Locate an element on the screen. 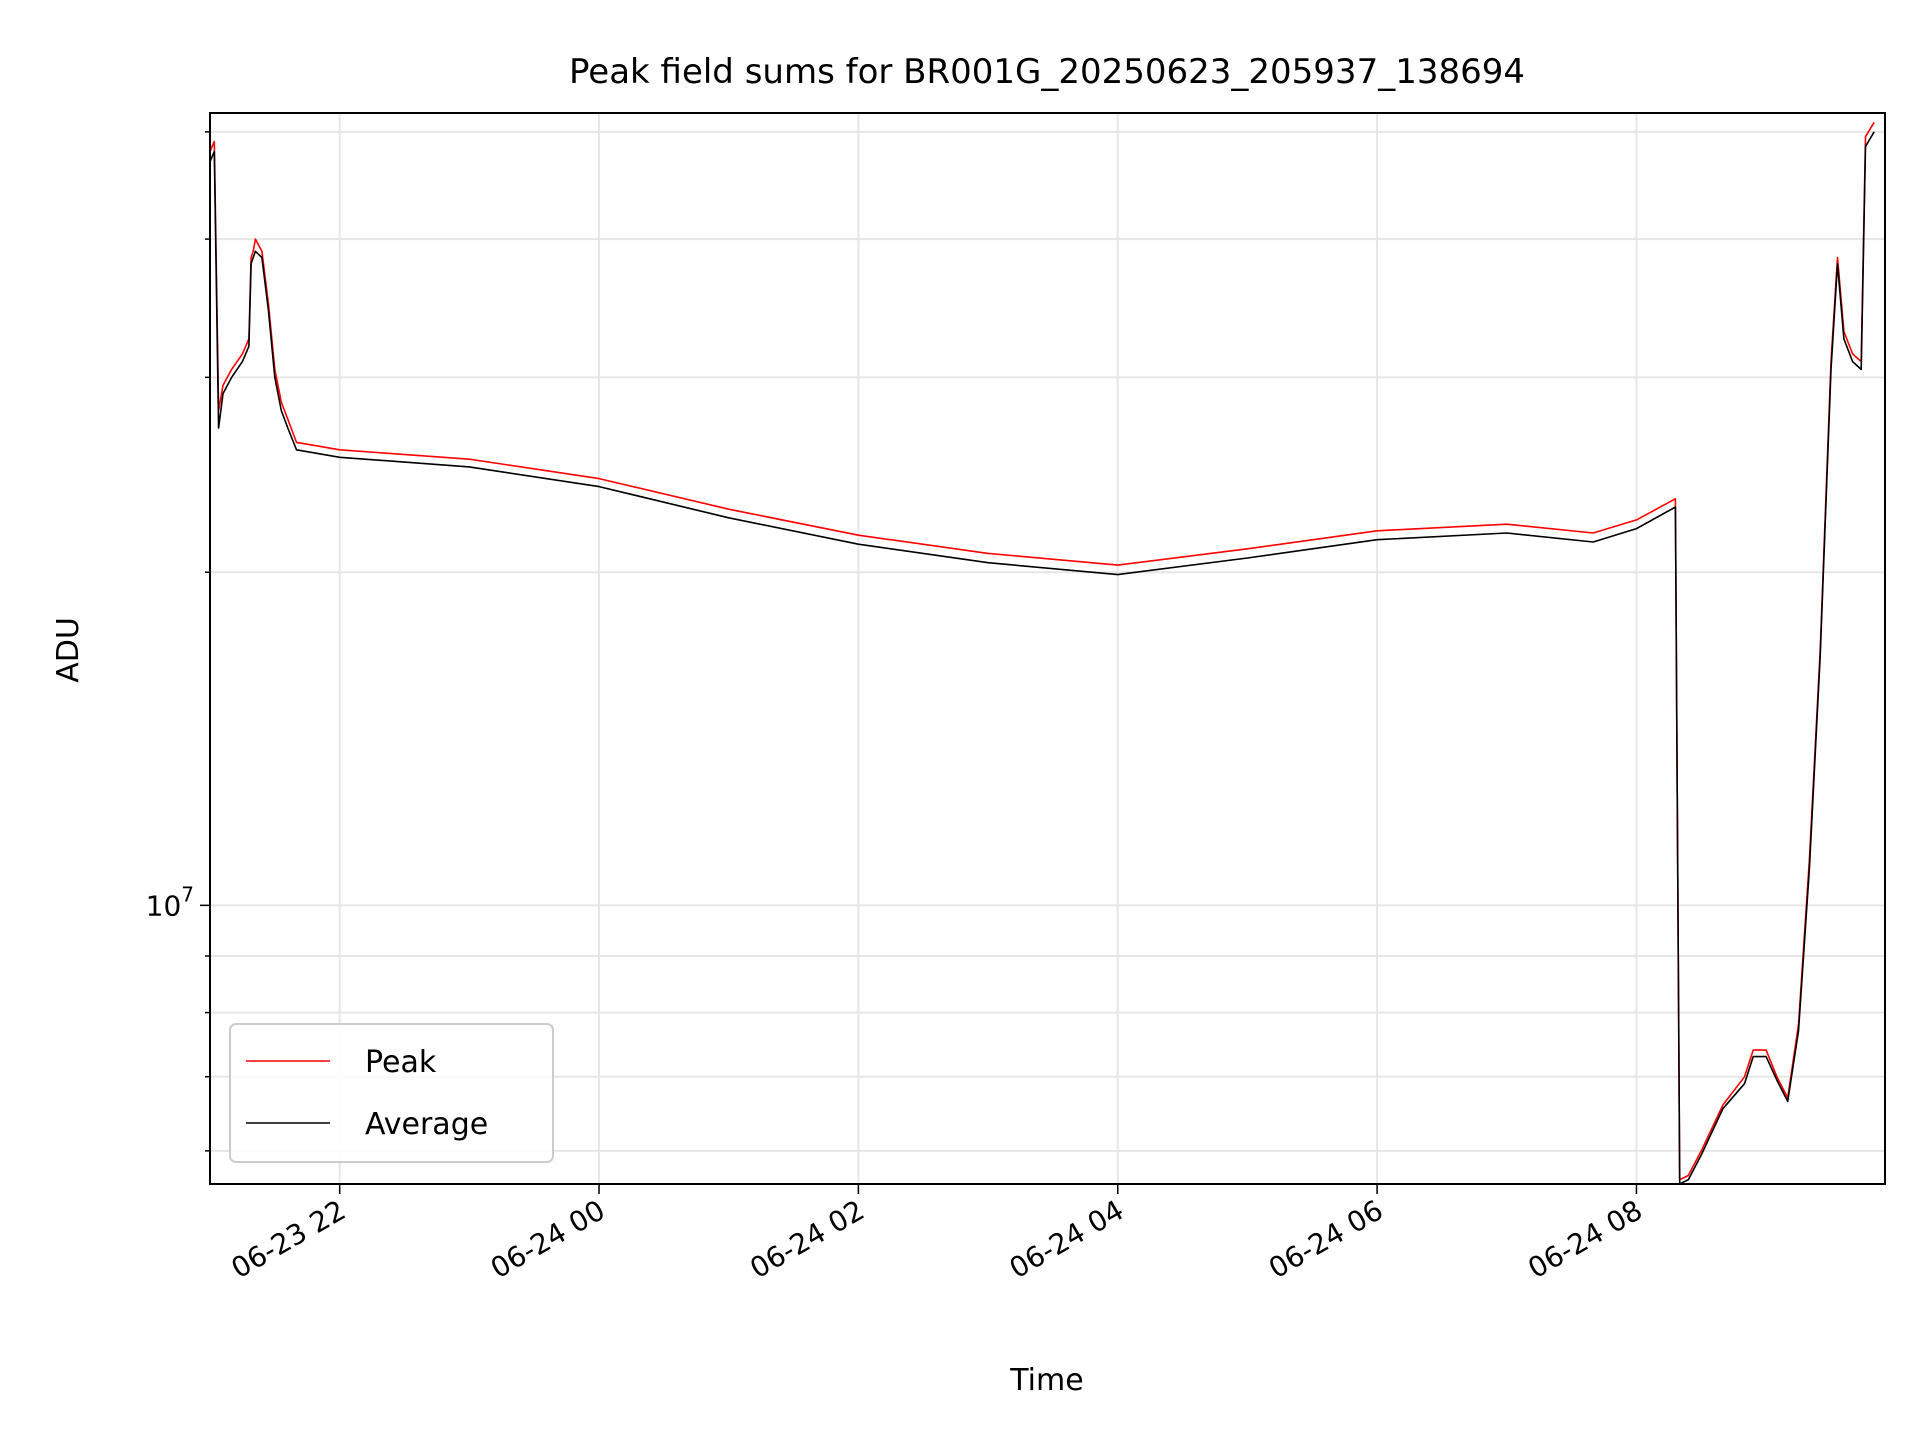  x-axis-label: Time is located at coordinates (1046, 1380).